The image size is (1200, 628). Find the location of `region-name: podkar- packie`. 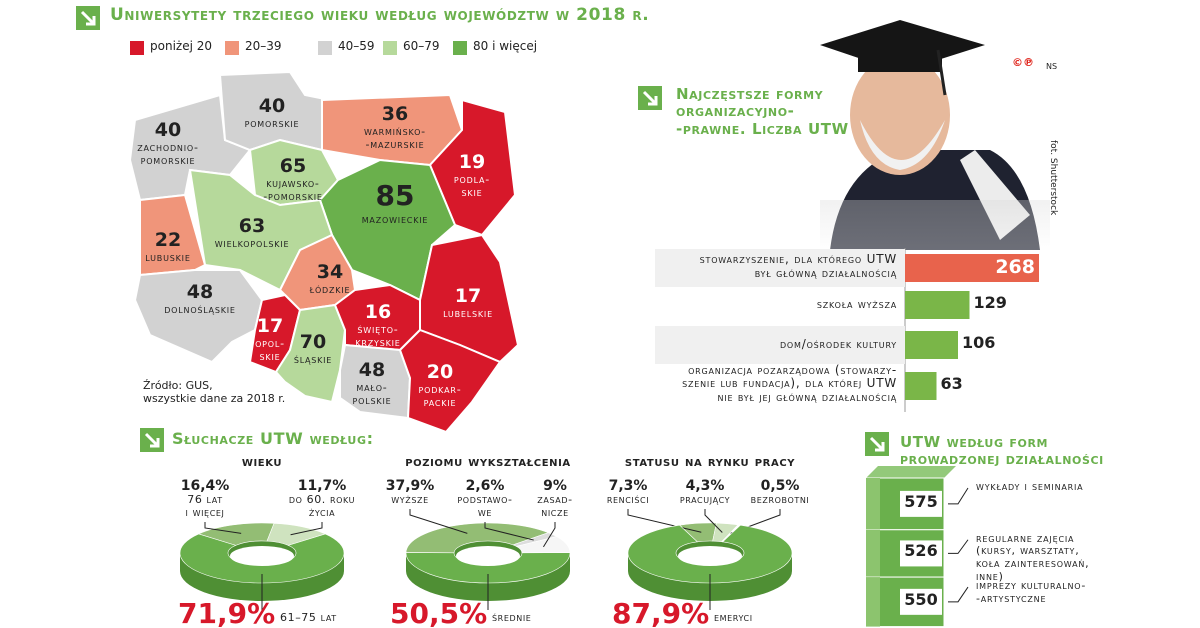

region-name: podkar- packie is located at coordinates (440, 396).